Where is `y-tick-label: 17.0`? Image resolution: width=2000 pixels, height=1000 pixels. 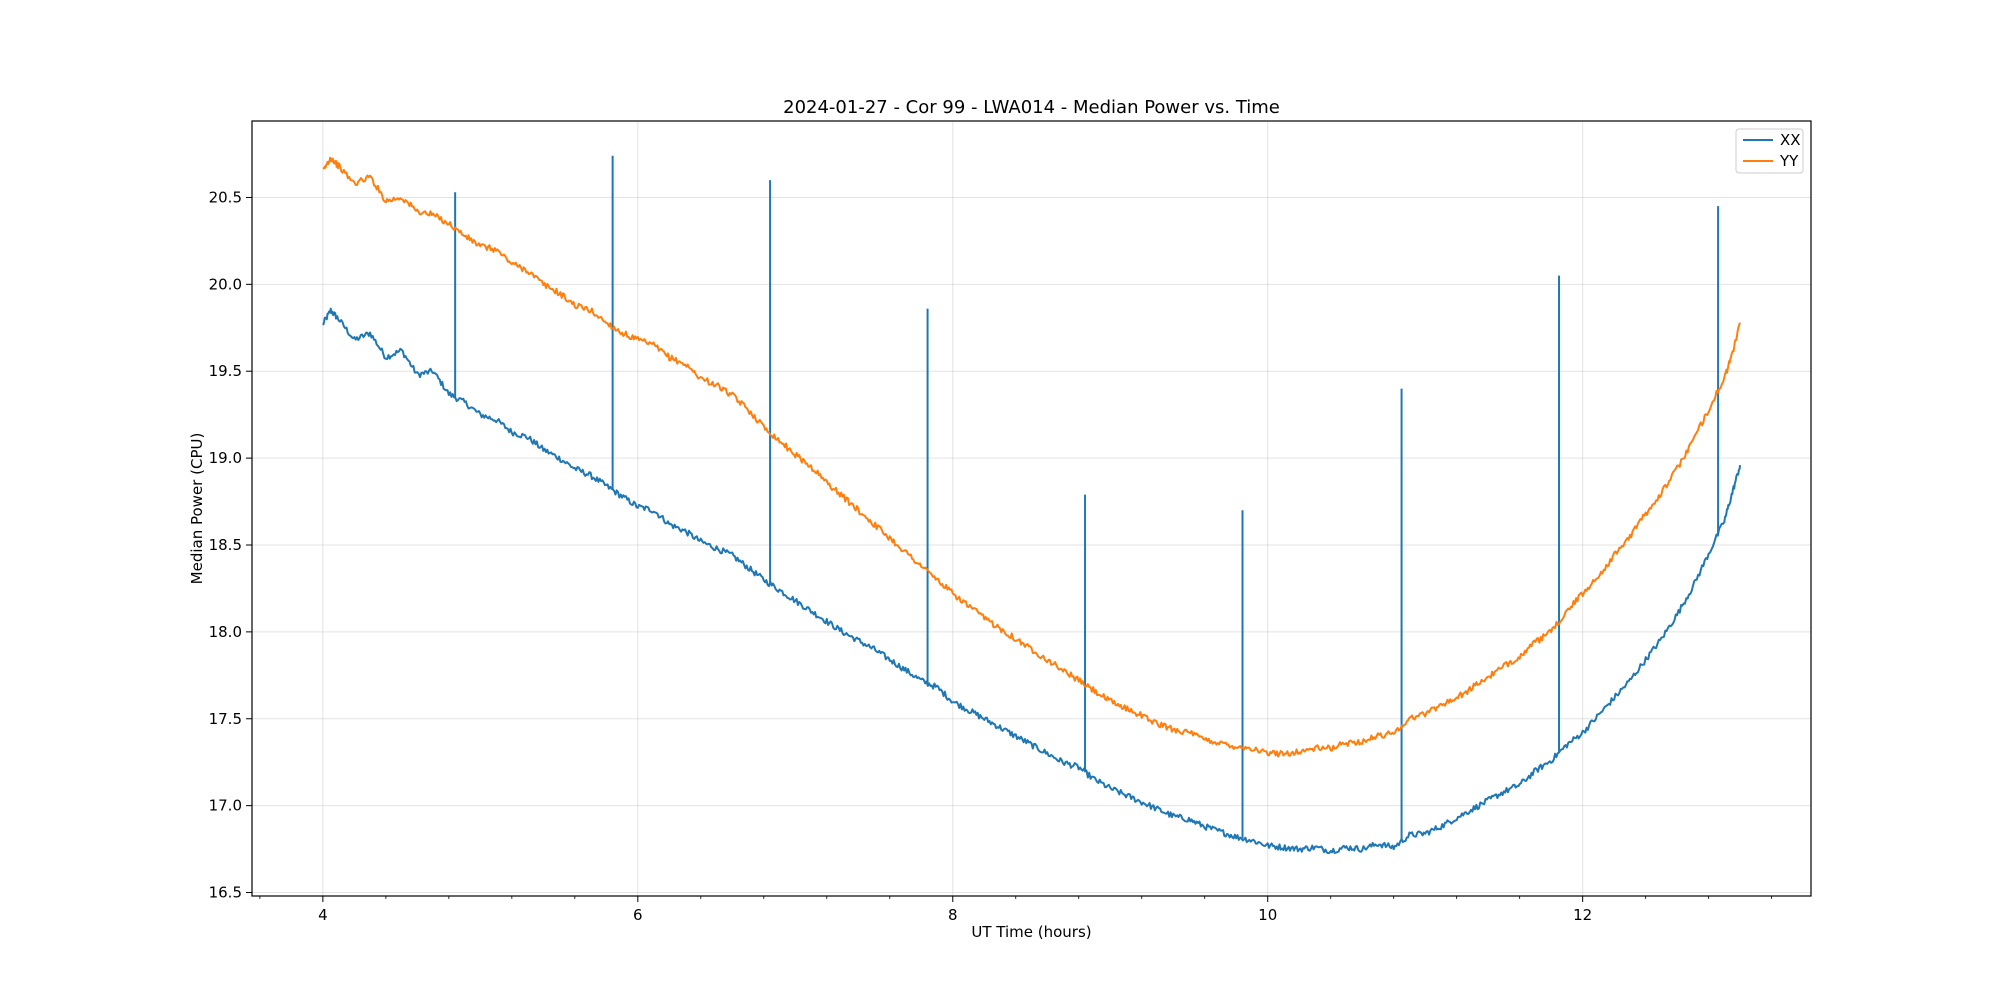 y-tick-label: 17.0 is located at coordinates (225, 806).